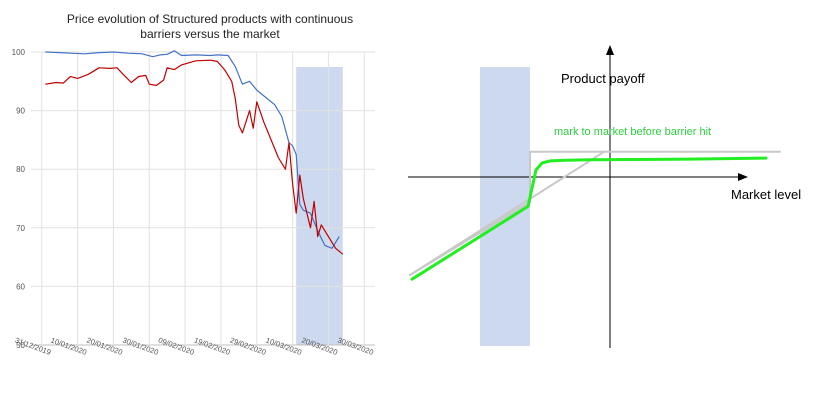  Describe the element at coordinates (140, 346) in the screenshot. I see `x-tick-label: 30/01/2020` at that location.